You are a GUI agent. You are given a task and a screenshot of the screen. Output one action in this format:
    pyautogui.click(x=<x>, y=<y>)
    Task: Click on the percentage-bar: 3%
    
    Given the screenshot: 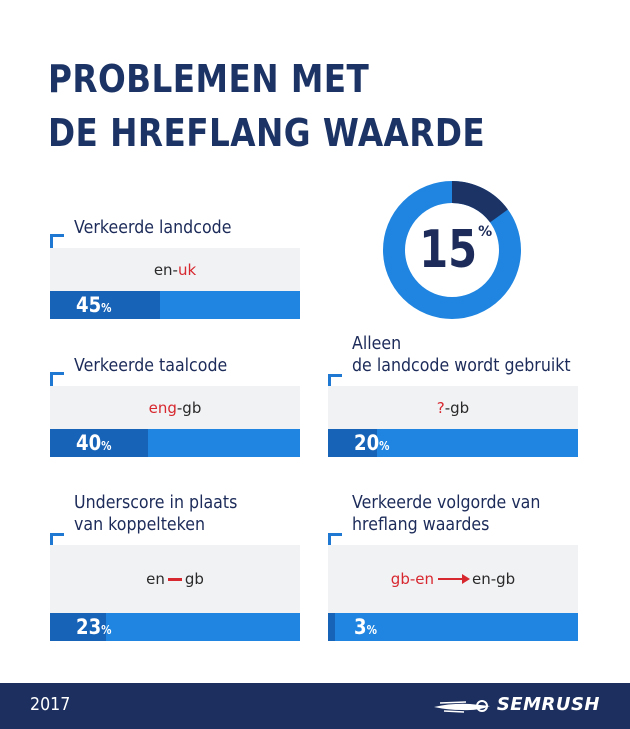 What is the action you would take?
    pyautogui.click(x=453, y=627)
    